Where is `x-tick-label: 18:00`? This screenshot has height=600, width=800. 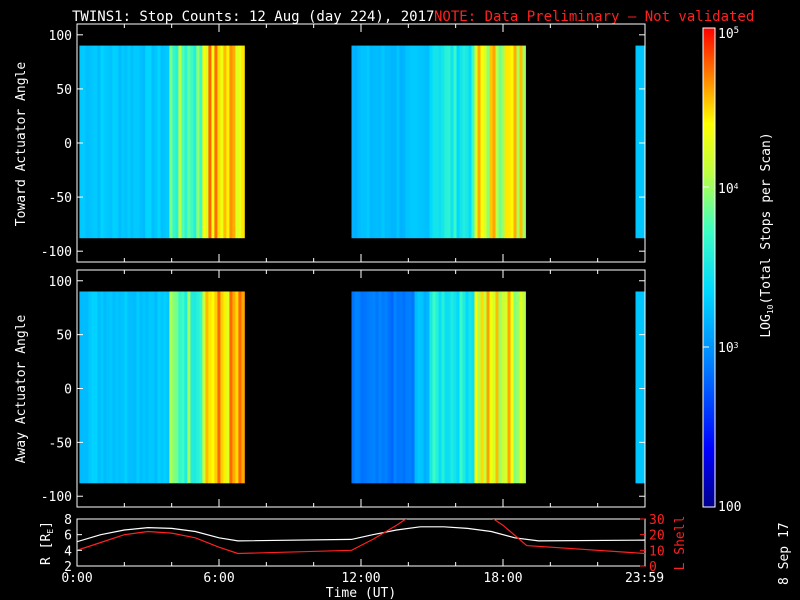
x-tick-label: 18:00 is located at coordinates (502, 578).